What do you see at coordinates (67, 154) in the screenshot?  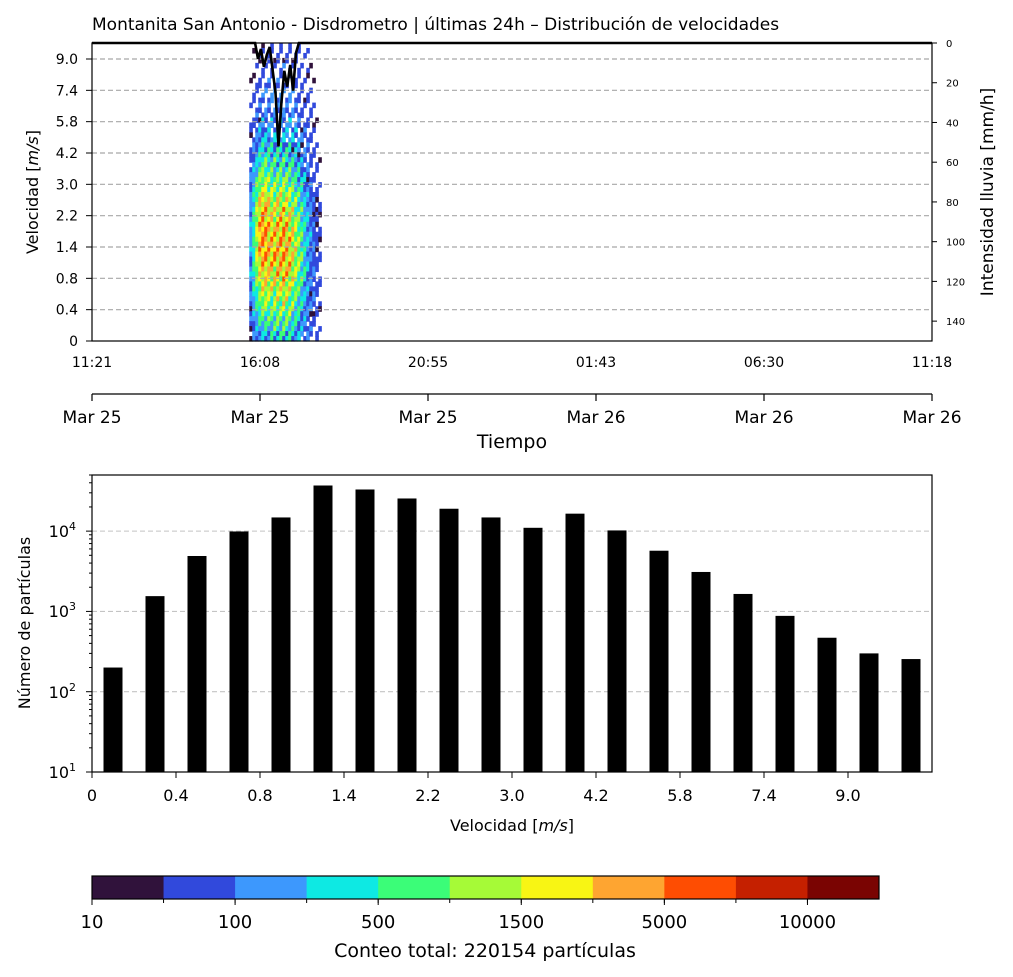 I see `velocity-y-tick: 4.2` at bounding box center [67, 154].